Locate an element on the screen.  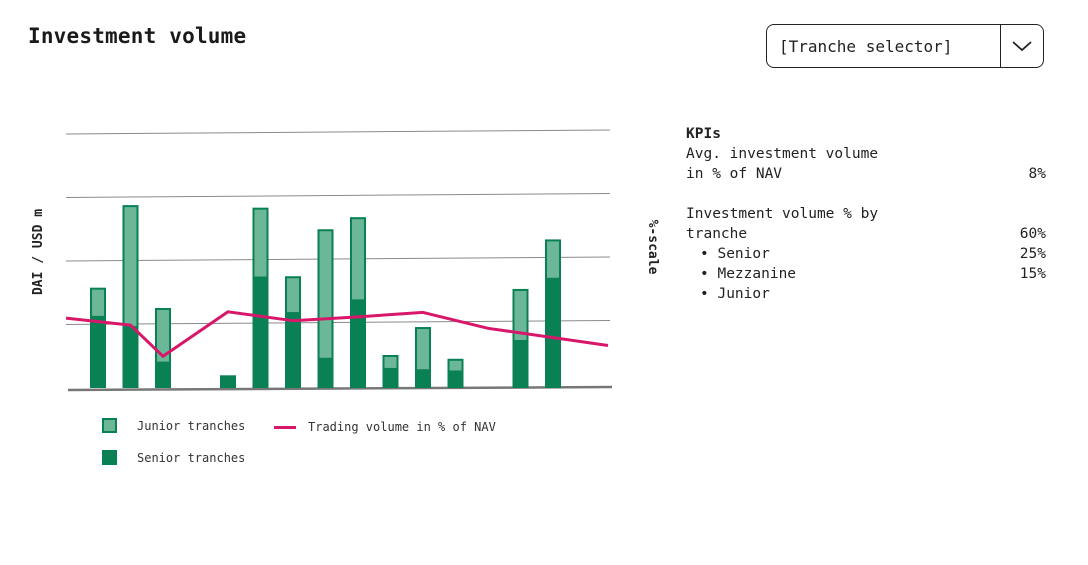
chevron-down-icon is located at coordinates (1022, 46).